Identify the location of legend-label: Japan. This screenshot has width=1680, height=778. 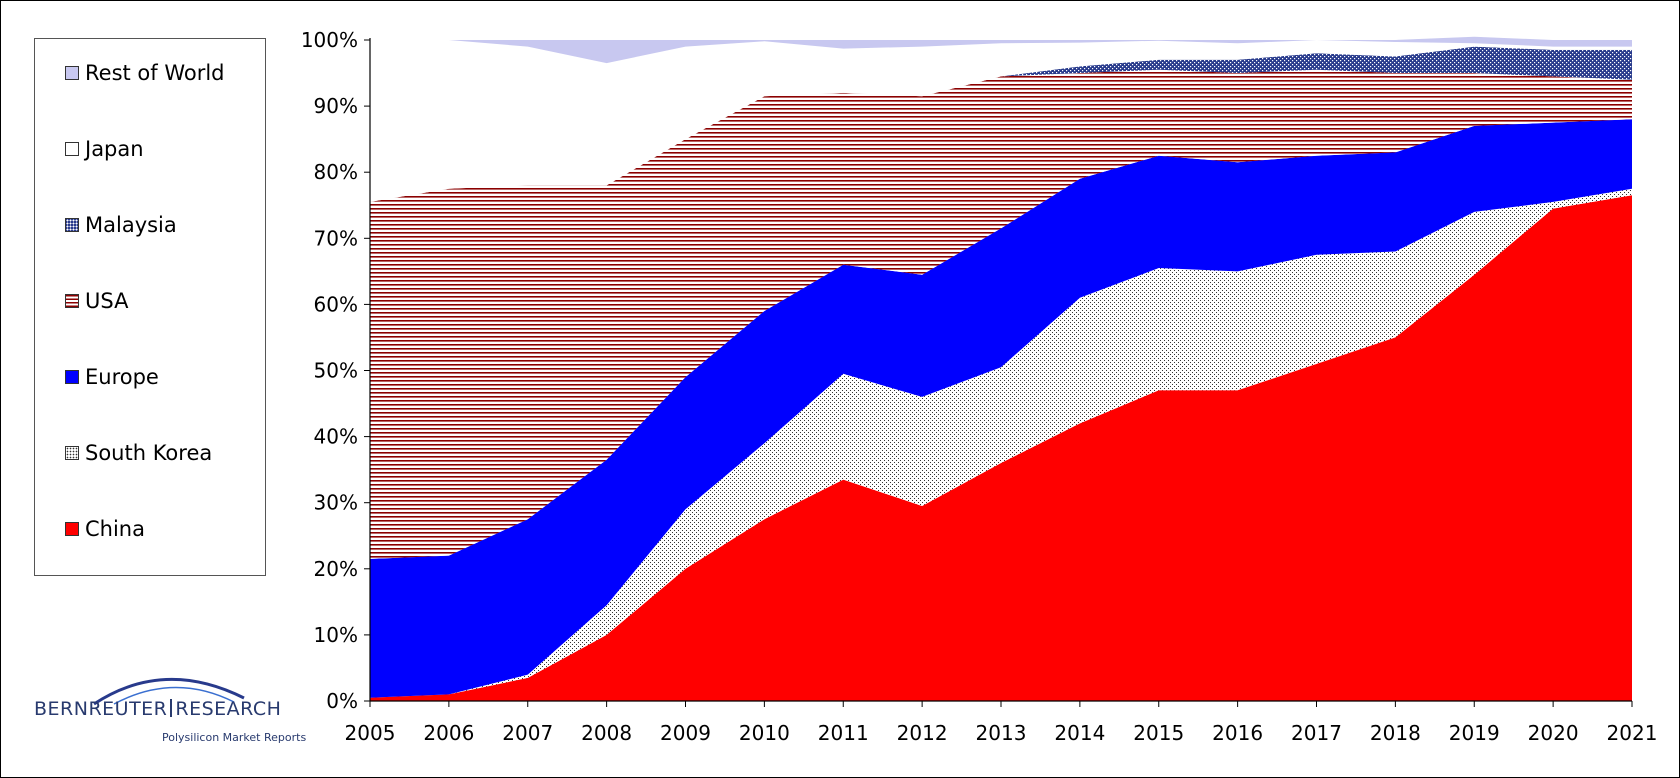
(114, 149).